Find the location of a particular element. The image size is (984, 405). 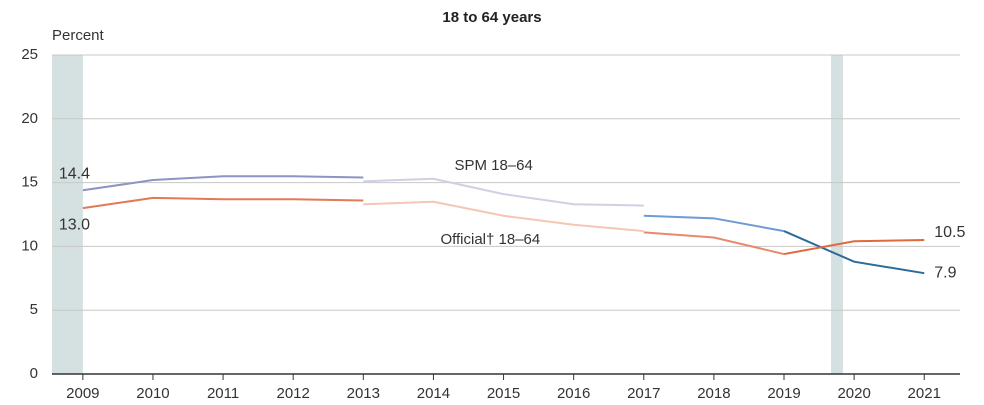

y-tick-label: 20 is located at coordinates (29, 118).